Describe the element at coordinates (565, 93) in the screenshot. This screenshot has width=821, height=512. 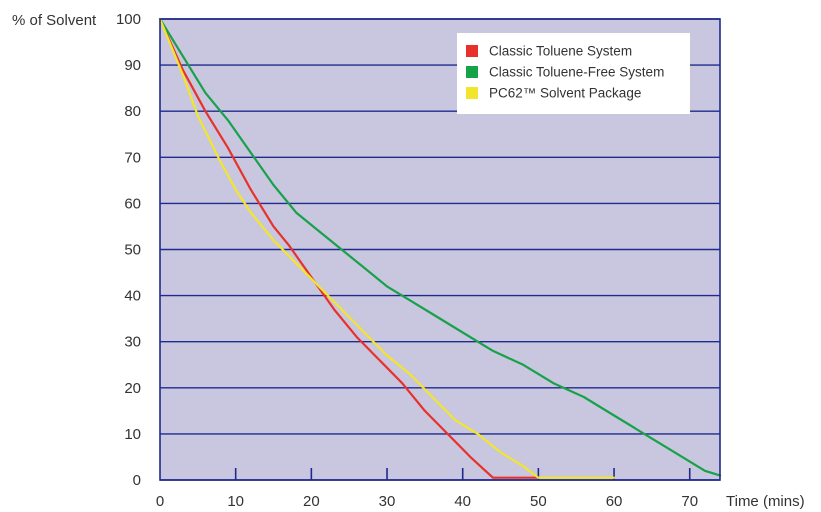
I see `legend-label-3: PC62™ Solvent Package` at that location.